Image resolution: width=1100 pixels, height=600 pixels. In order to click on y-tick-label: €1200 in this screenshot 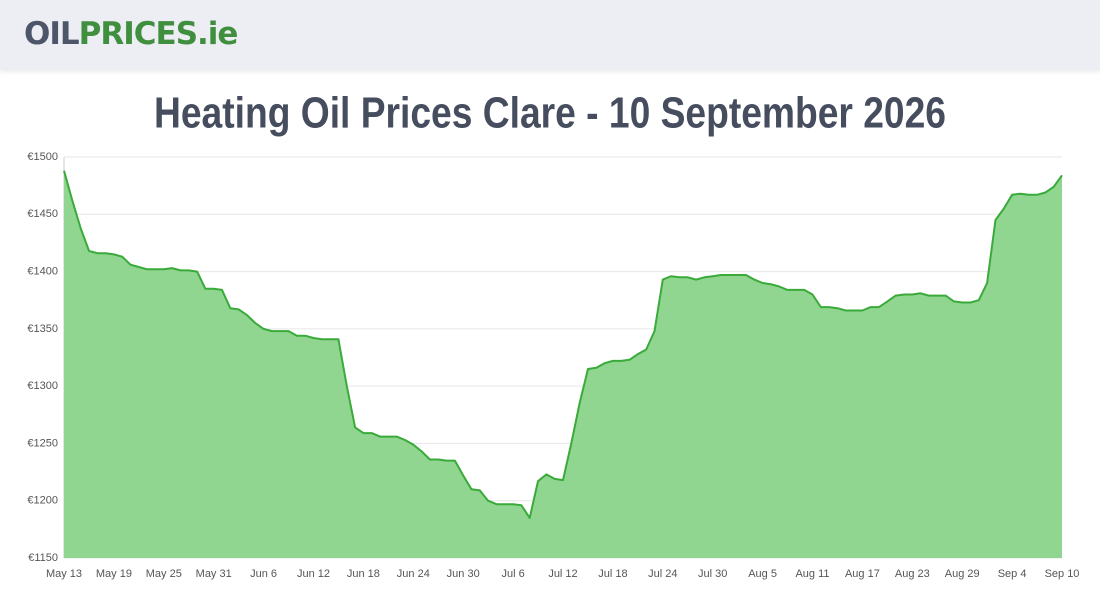, I will do `click(42, 501)`.